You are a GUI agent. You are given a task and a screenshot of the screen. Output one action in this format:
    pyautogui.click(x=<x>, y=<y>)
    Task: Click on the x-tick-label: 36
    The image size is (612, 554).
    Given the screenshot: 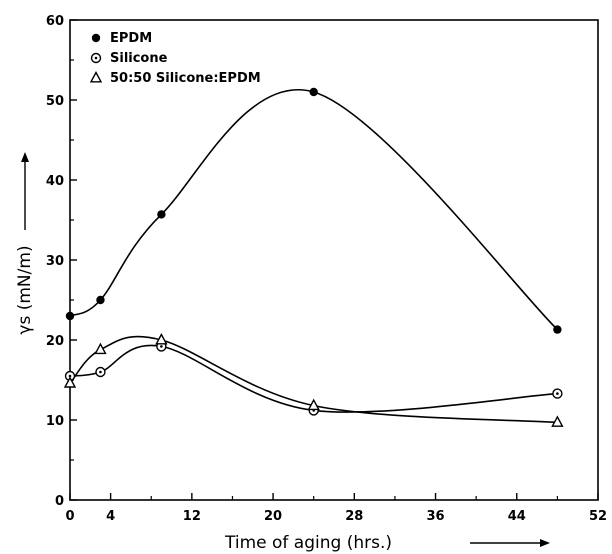 What is the action you would take?
    pyautogui.click(x=435, y=516)
    